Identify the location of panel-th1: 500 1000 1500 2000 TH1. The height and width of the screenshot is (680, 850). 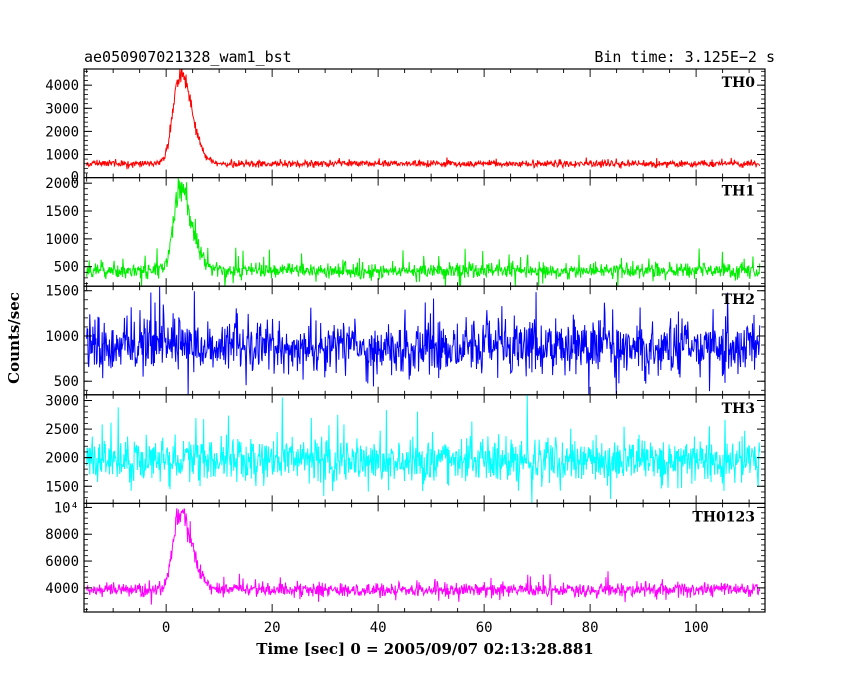
(405, 231).